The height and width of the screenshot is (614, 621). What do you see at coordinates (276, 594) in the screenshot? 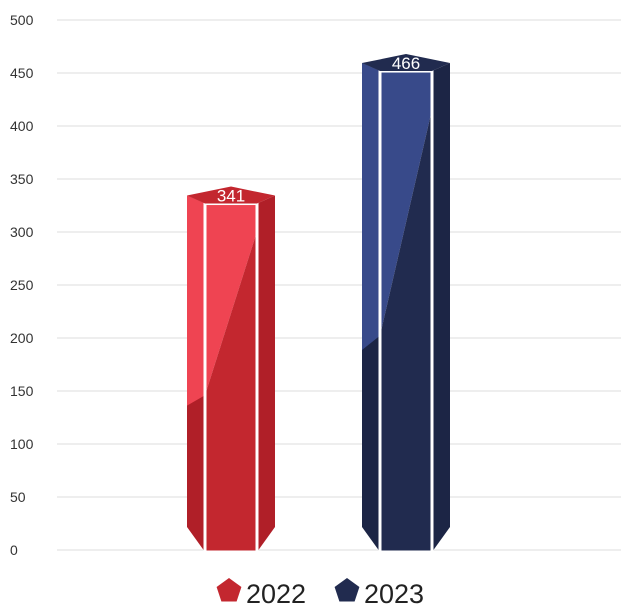
I see `legend-label: 2022` at bounding box center [276, 594].